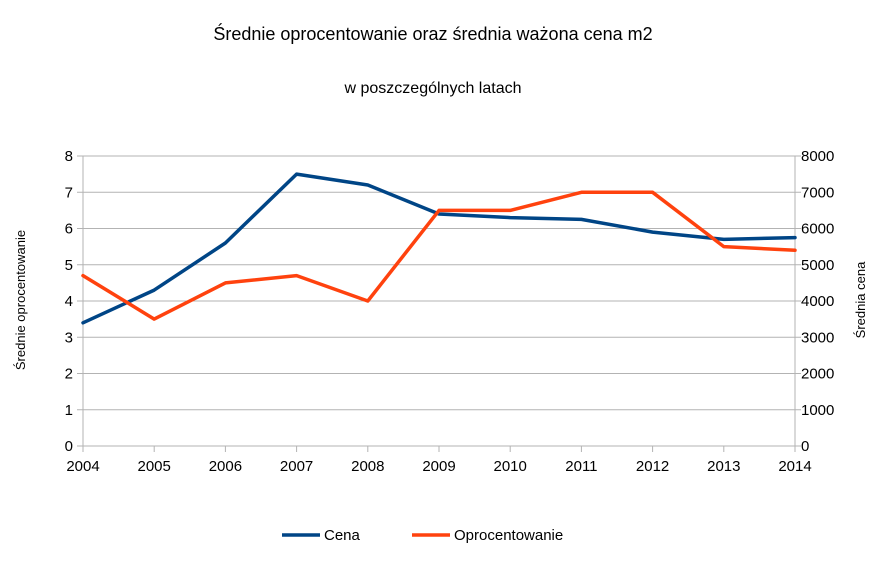 This screenshot has width=884, height=562. I want to click on x-tick-label: 2010, so click(510, 466).